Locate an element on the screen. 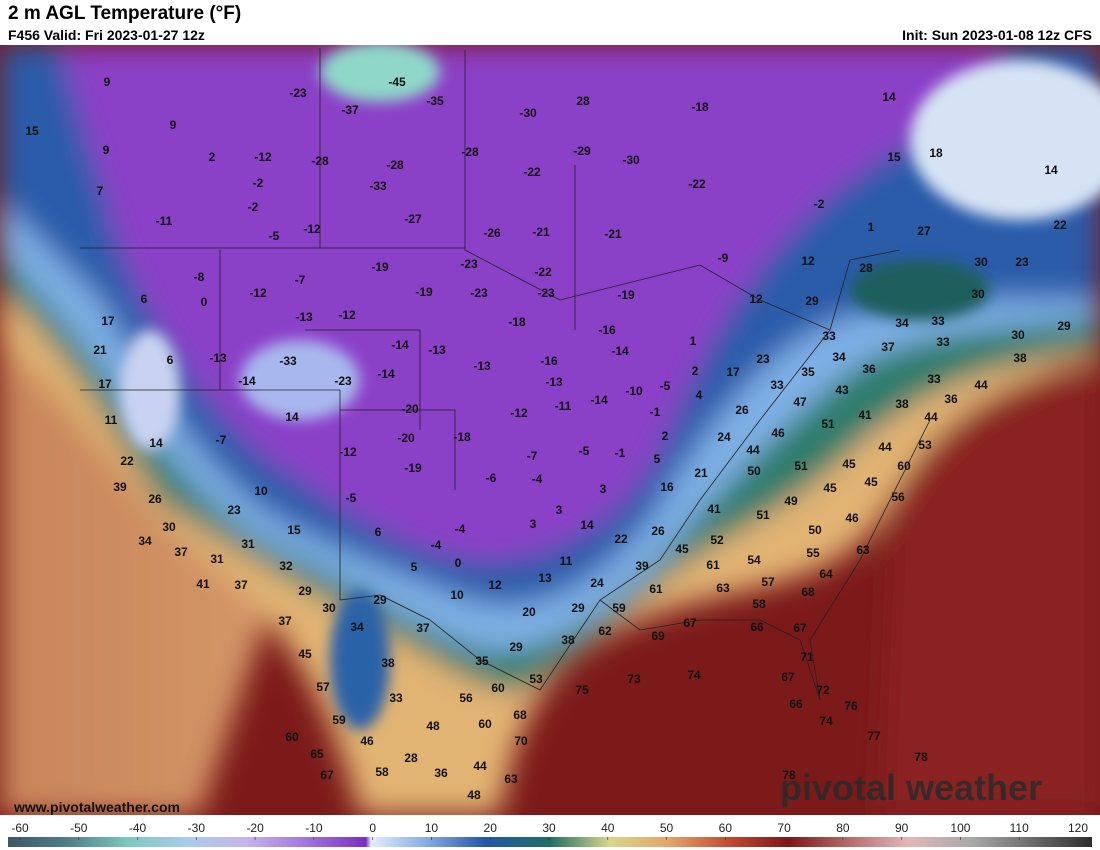 The image size is (1100, 850). station-temp: 31 is located at coordinates (248, 544).